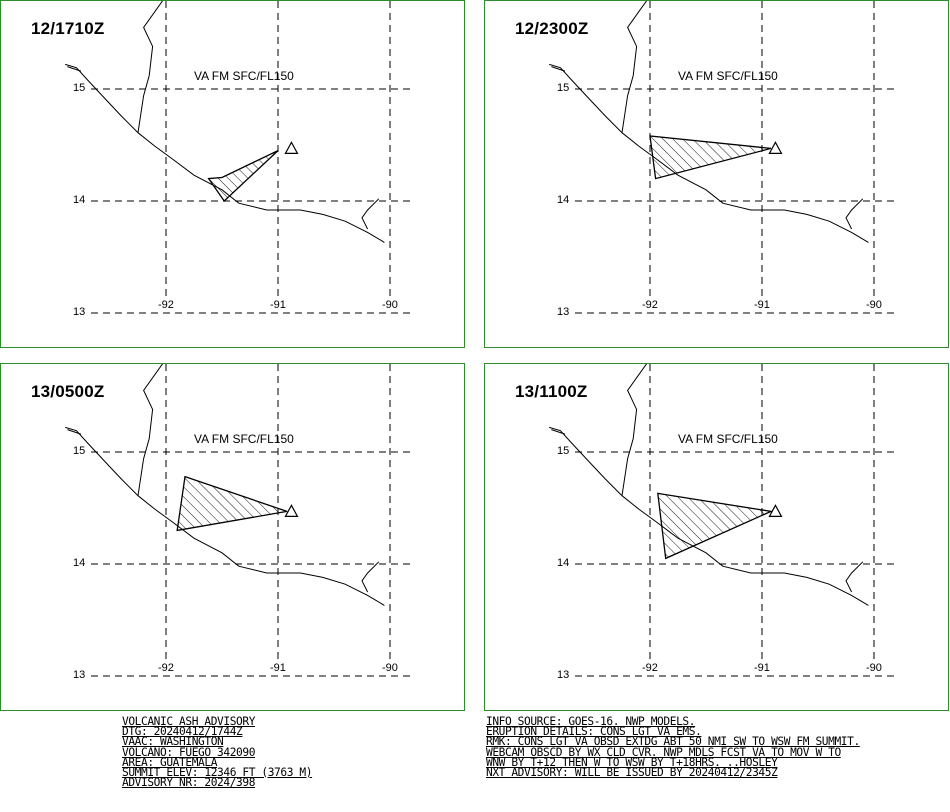  I want to click on panel-time-title: 13/0500Z, so click(68, 391).